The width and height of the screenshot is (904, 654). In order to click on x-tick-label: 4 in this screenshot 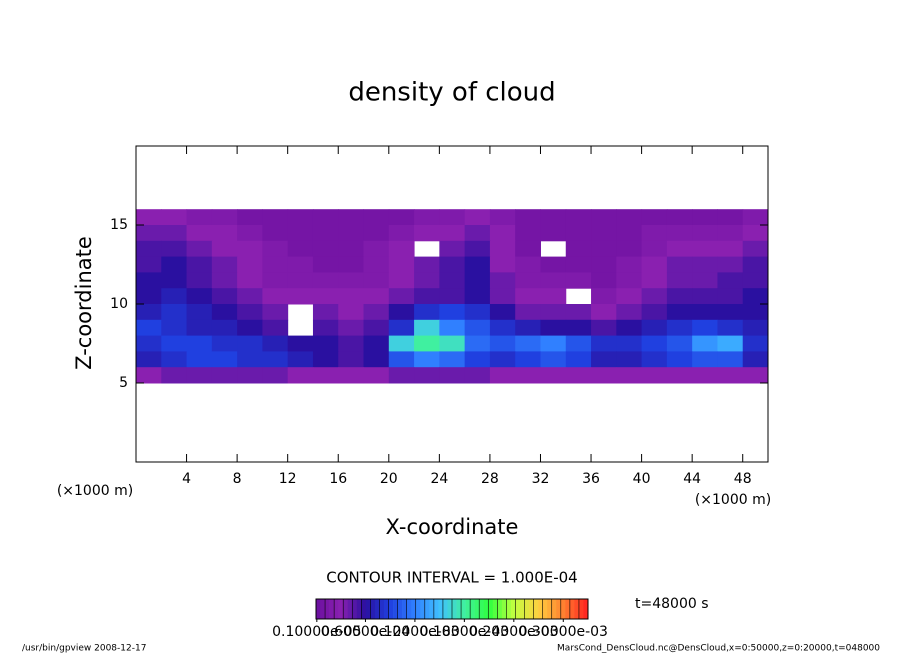, I will do `click(186, 479)`.